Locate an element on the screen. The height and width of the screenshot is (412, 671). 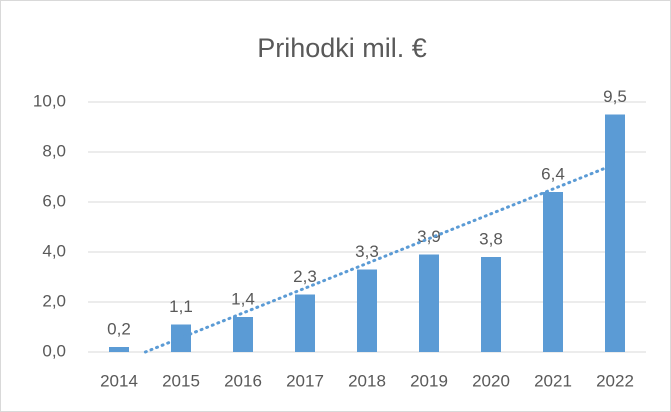
x-tick-label: 2019 is located at coordinates (429, 380).